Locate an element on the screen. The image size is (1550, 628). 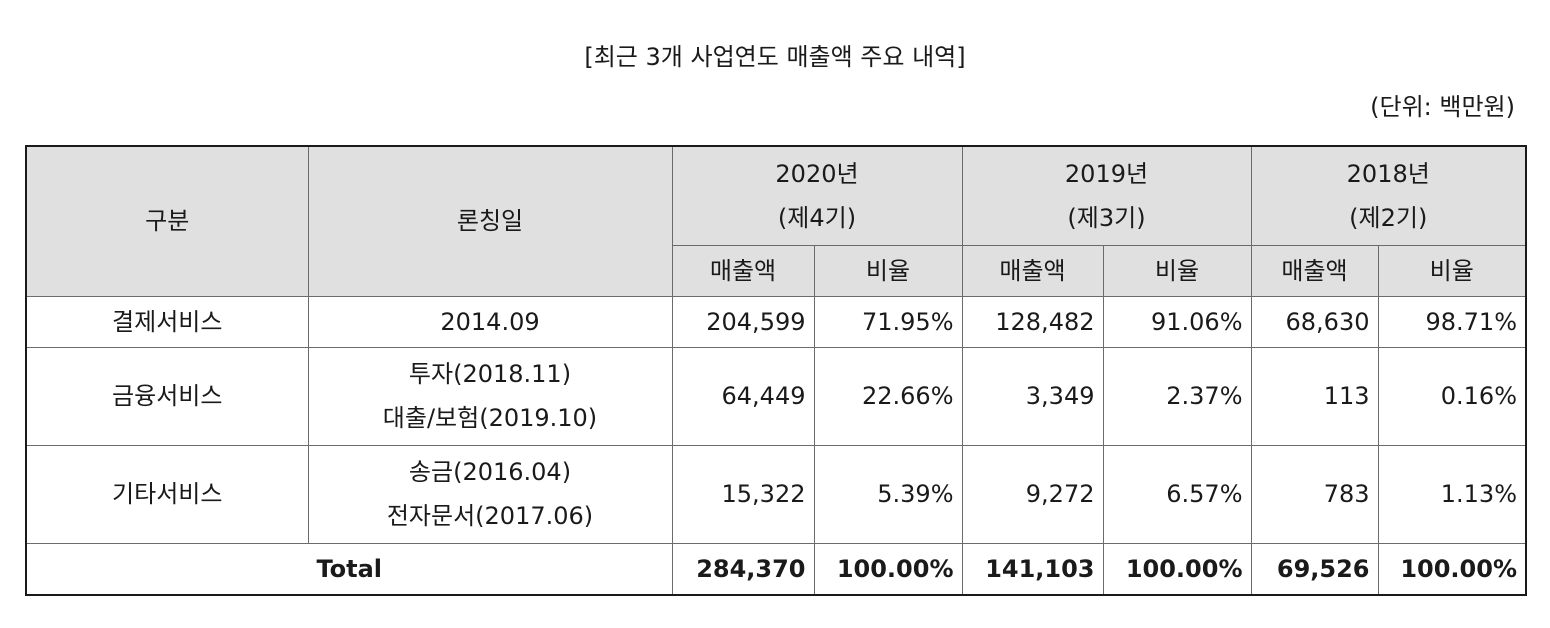
row-category: 기타서비스 is located at coordinates (167, 494).